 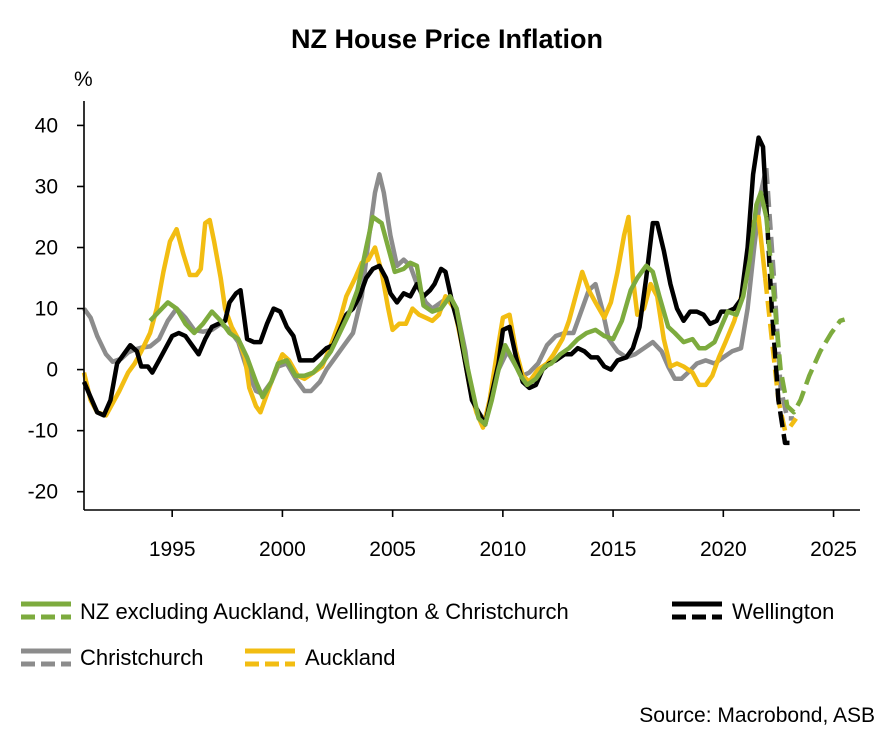 I want to click on legend-item-christchurch: Christchurch, so click(x=112, y=657).